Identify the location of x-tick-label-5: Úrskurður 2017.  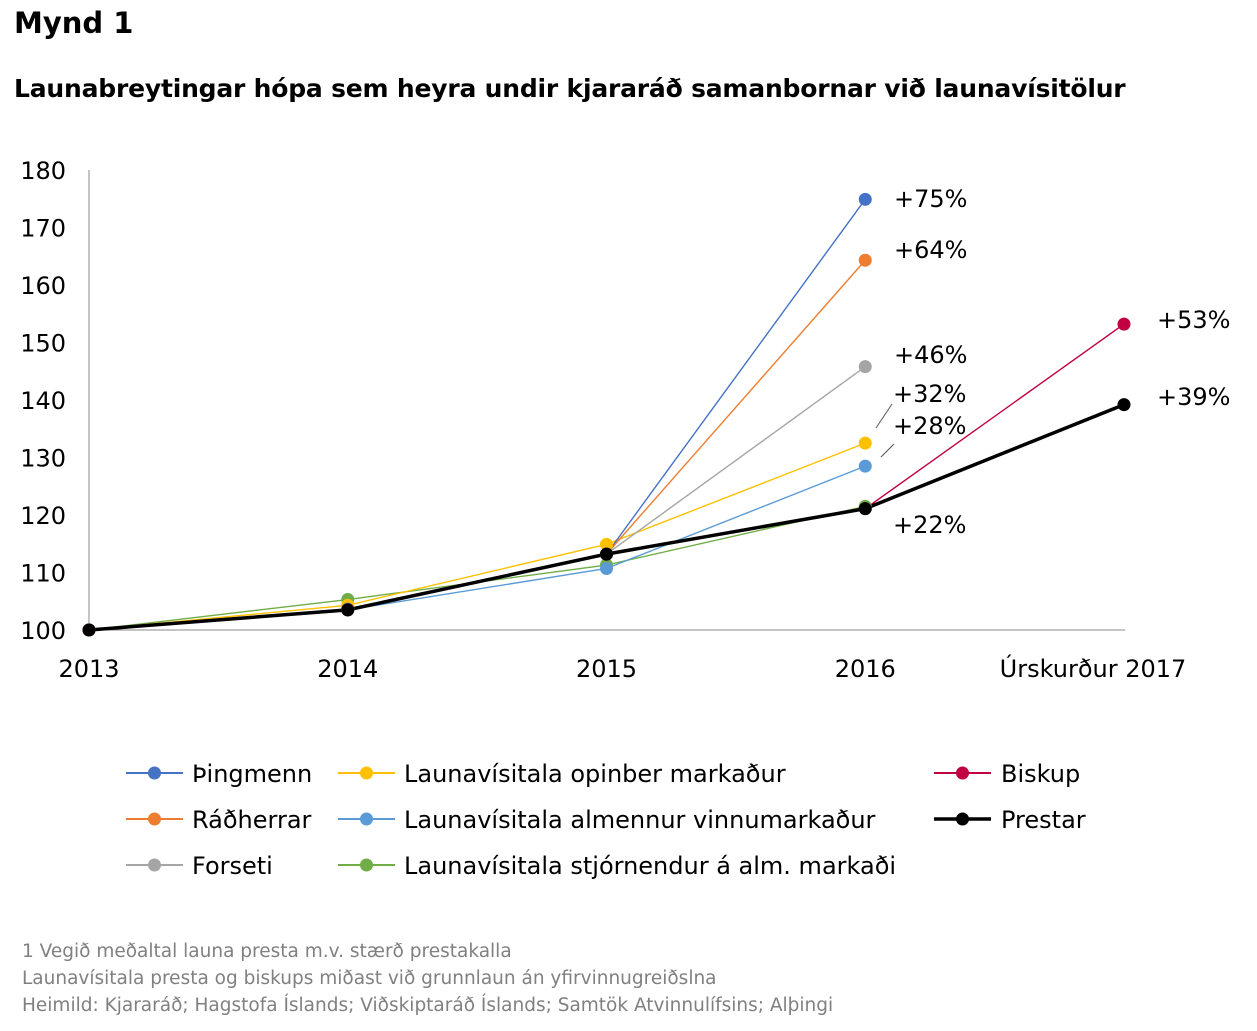
(1093, 668).